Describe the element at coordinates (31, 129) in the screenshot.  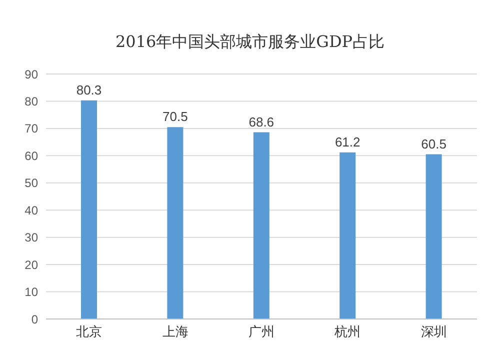
I see `y-tick-label: 70` at that location.